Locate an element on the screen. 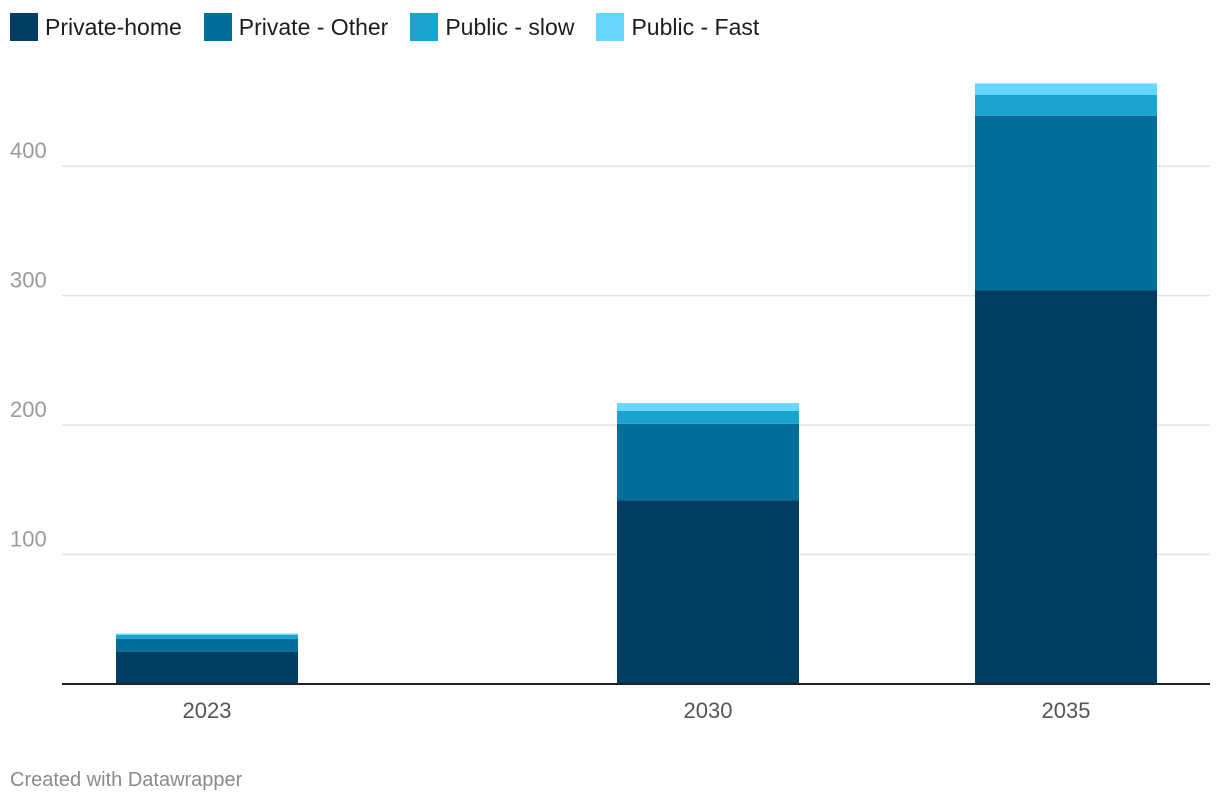 The width and height of the screenshot is (1220, 808). legend-label: Private-home is located at coordinates (113, 26).